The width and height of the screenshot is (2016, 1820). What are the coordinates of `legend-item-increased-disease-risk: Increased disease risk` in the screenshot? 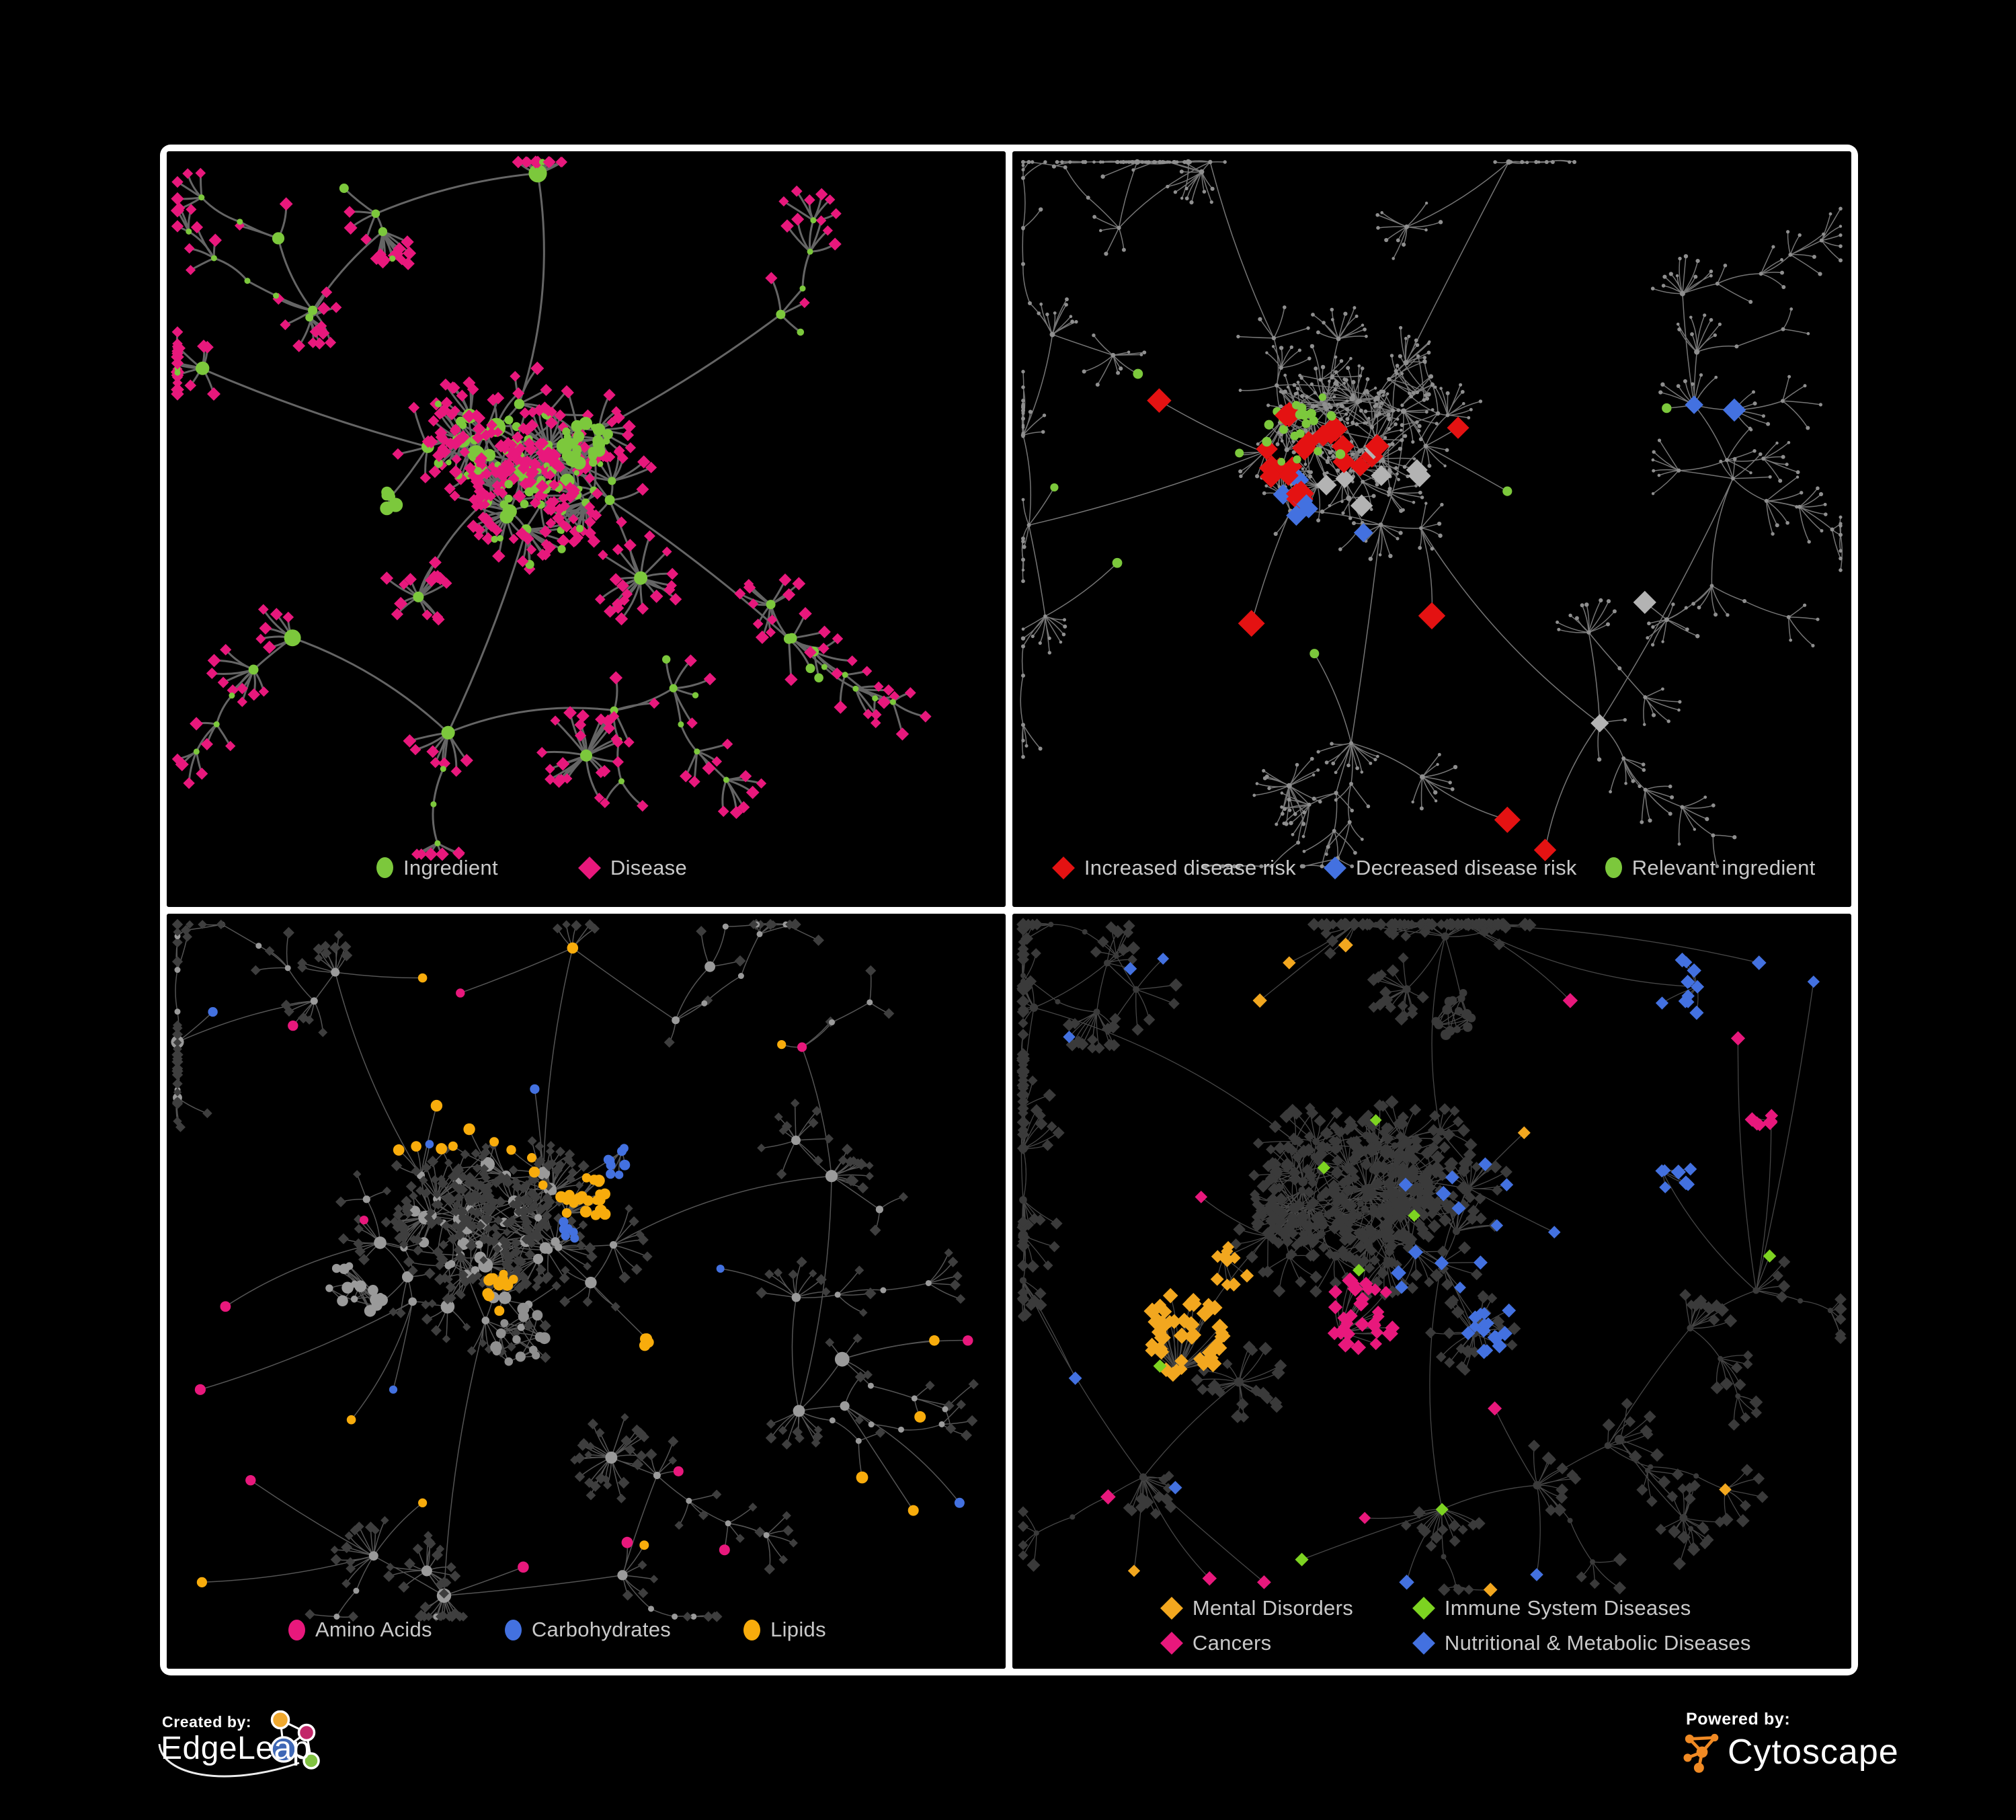 It's located at (1173, 867).